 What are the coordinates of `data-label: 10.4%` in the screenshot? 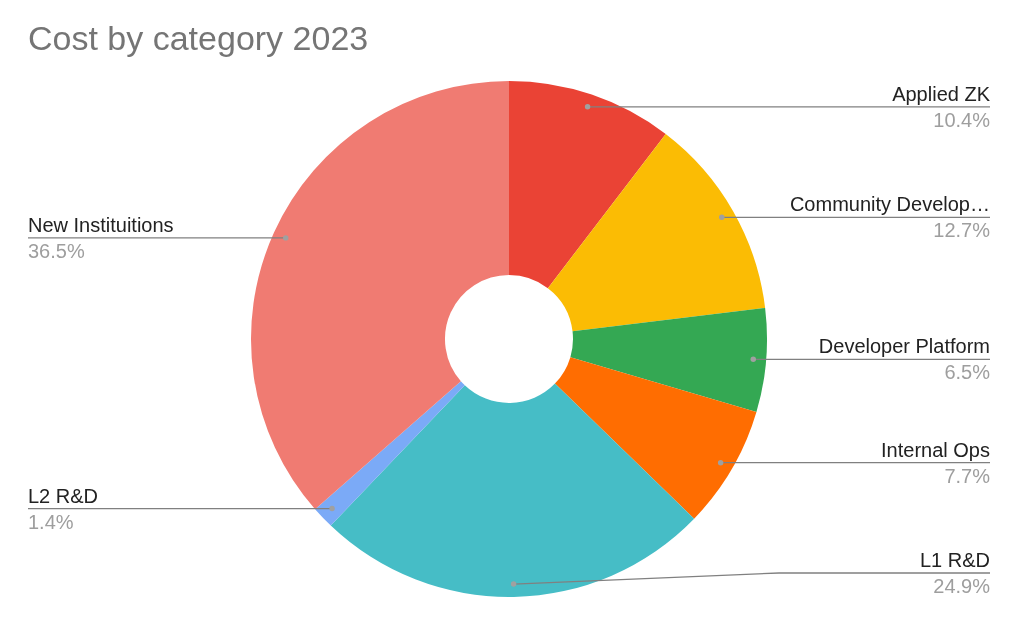 It's located at (962, 119).